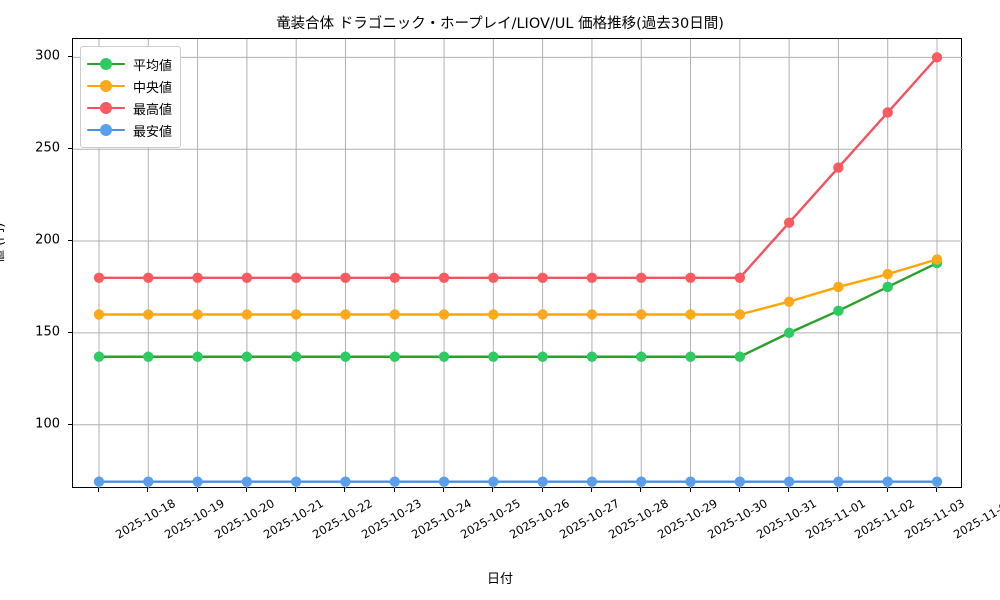  I want to click on legend-label: 平均値, so click(153, 66).